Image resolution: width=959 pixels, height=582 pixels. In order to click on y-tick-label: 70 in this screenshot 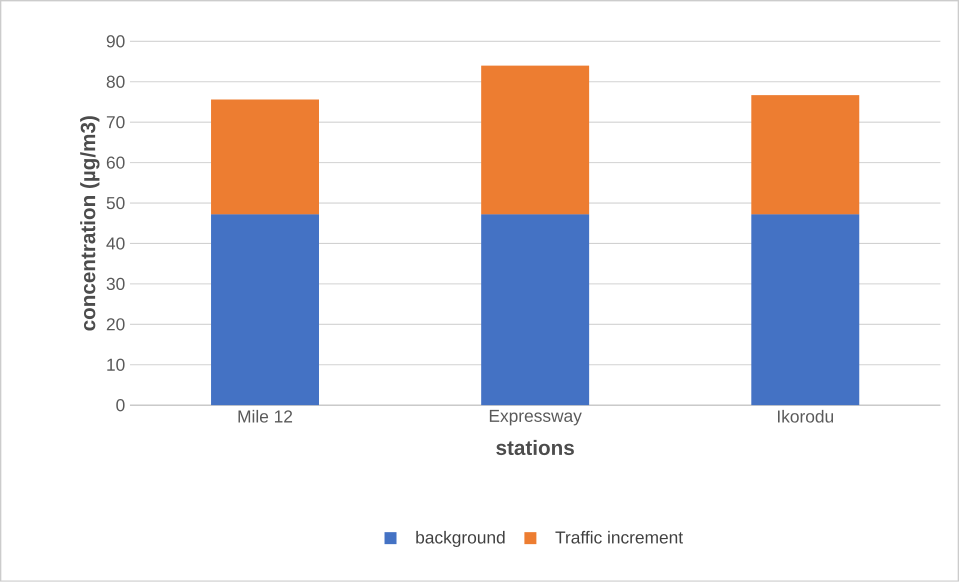, I will do `click(115, 122)`.